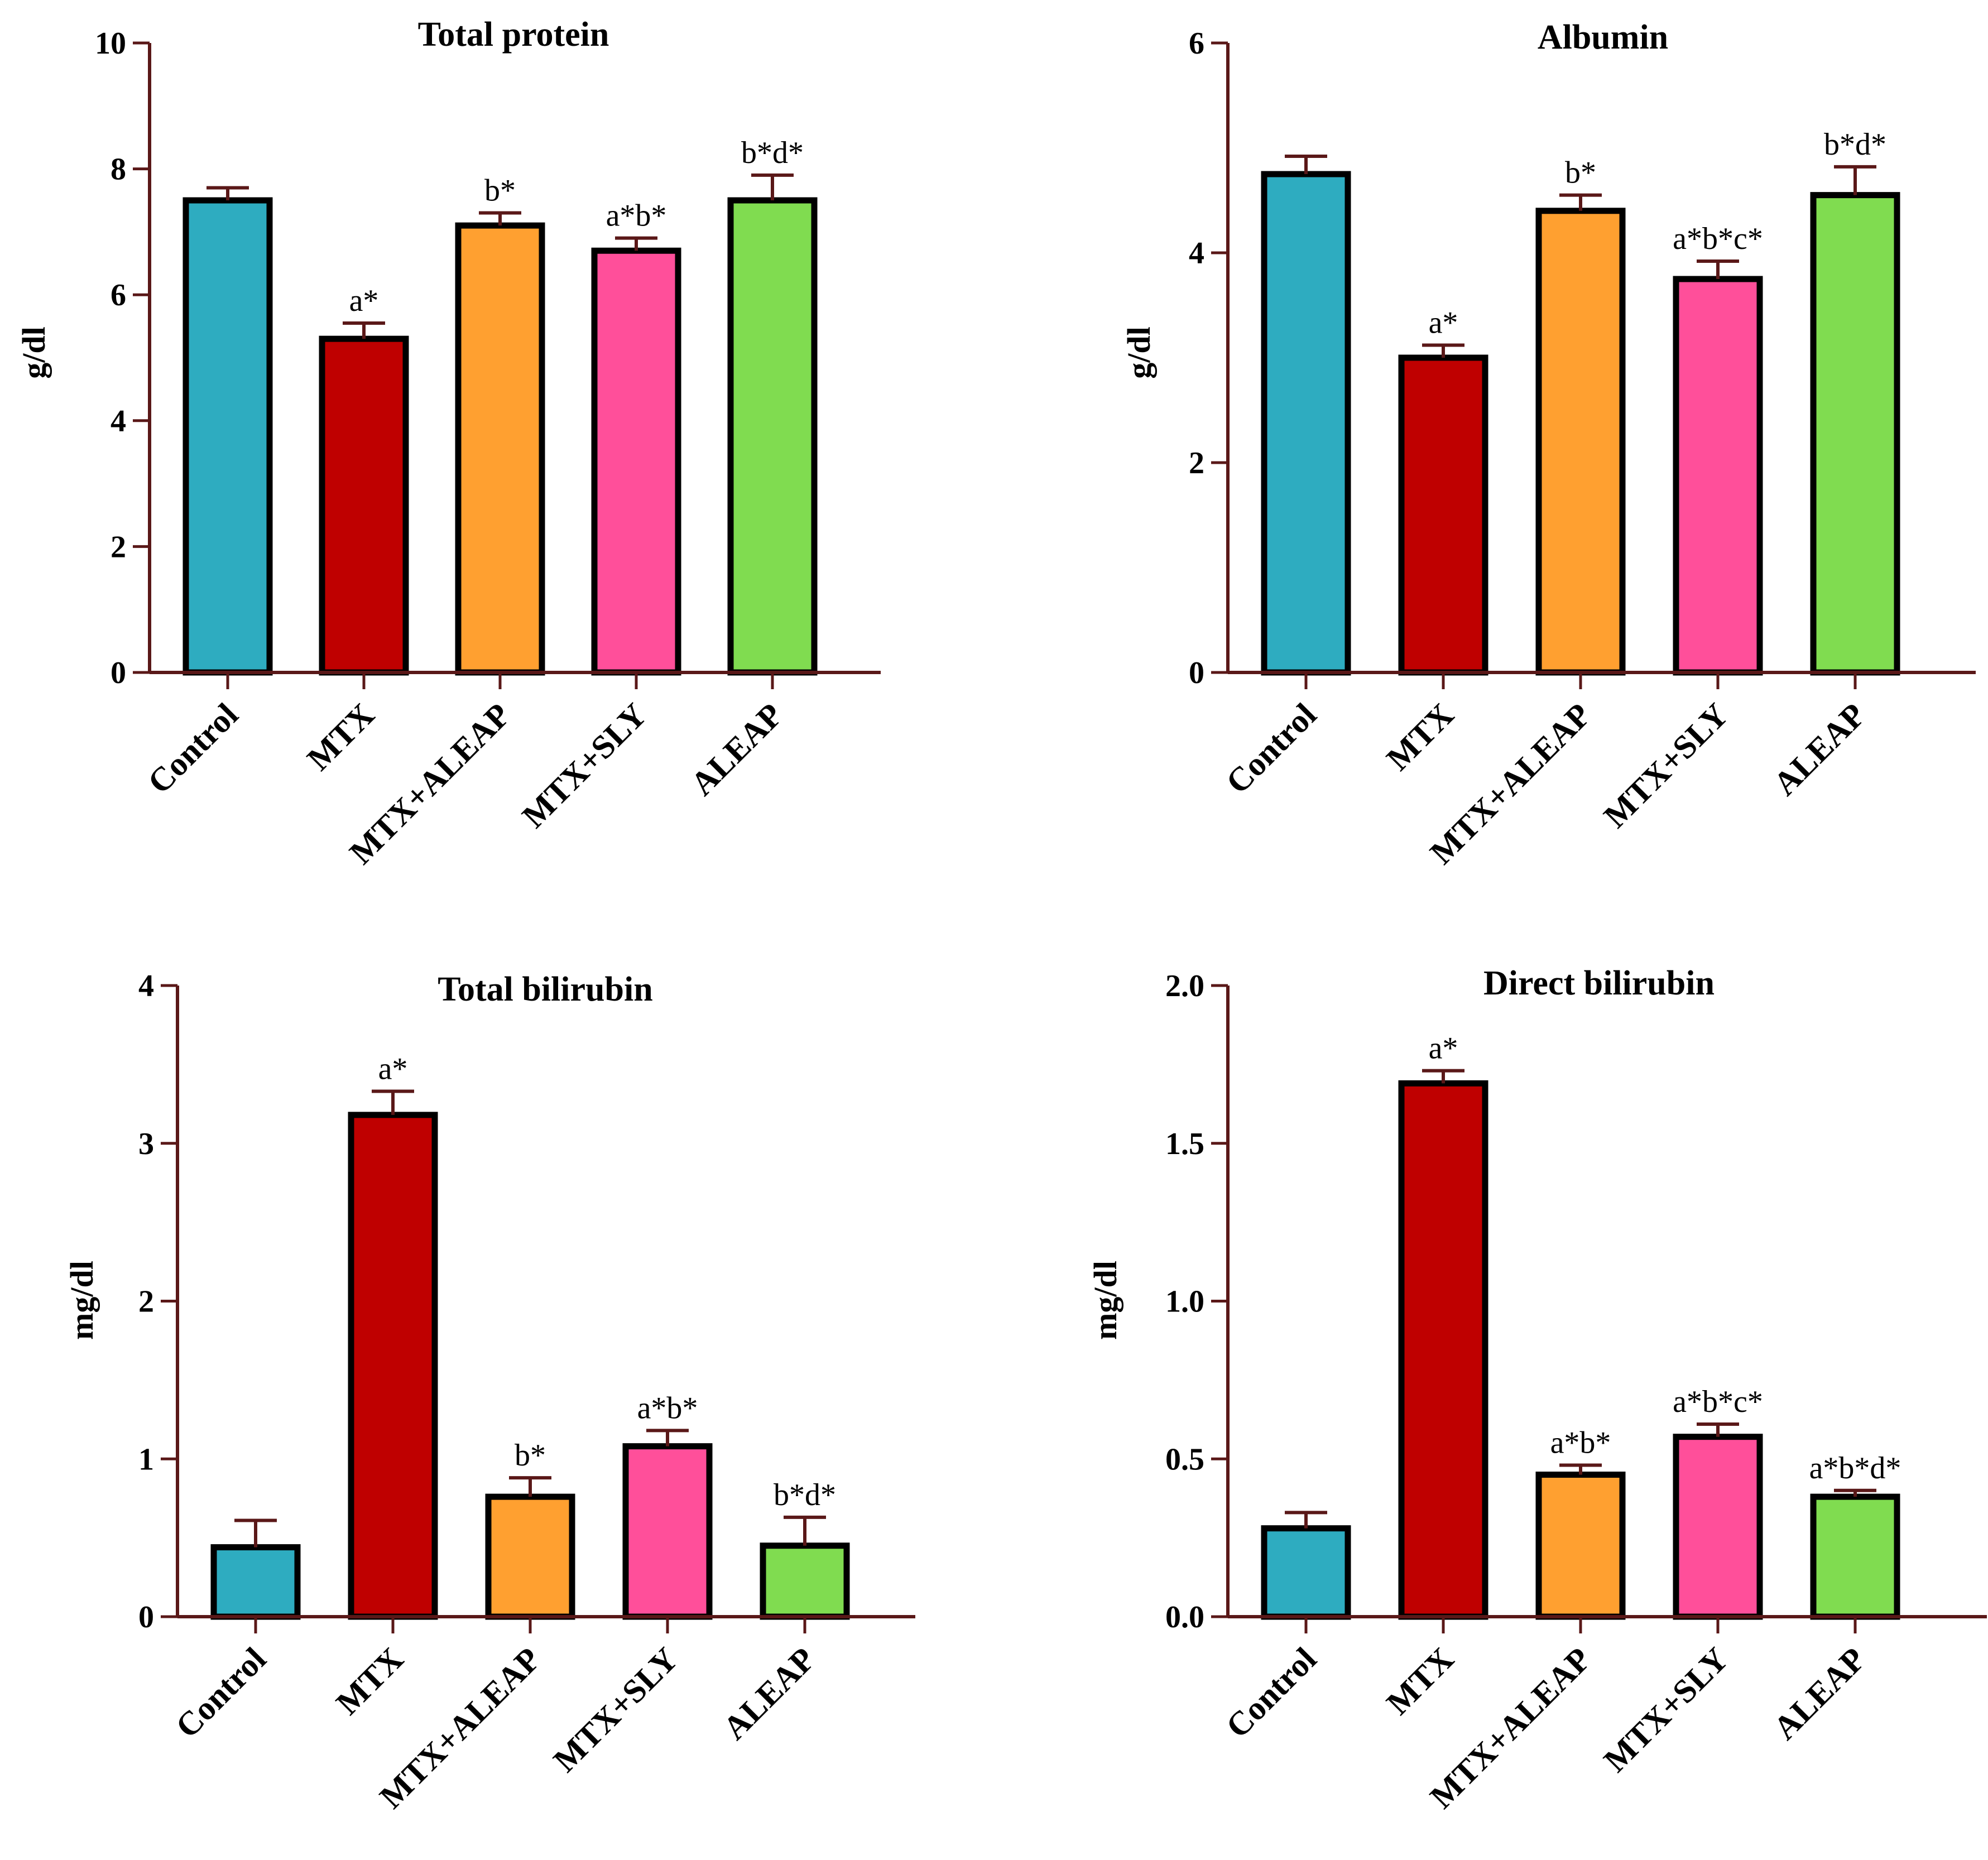 This screenshot has height=1860, width=1988. Describe the element at coordinates (1855, 1468) in the screenshot. I see `significance-label: a*b*d*` at that location.